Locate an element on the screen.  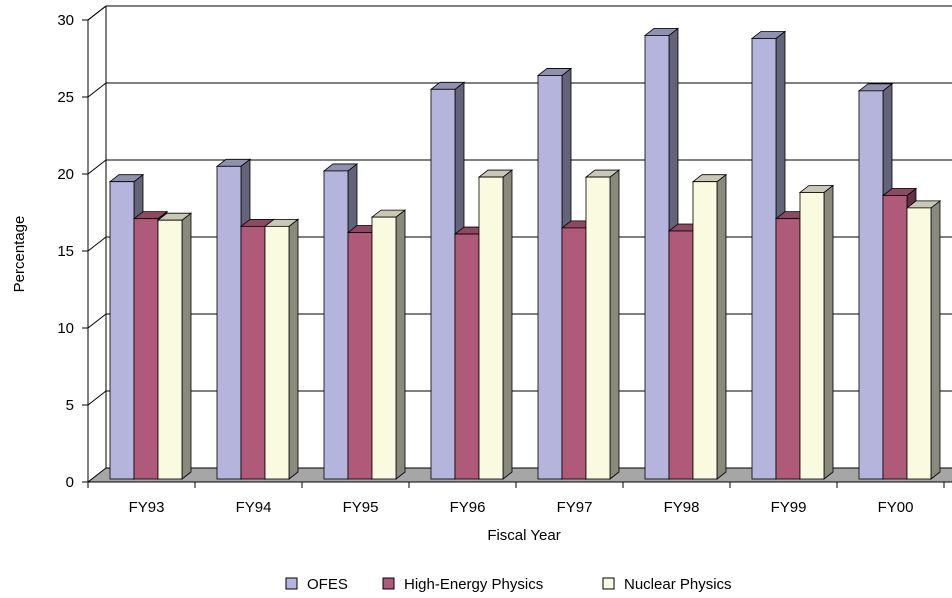
y-tick-label: 5 is located at coordinates (70, 405).